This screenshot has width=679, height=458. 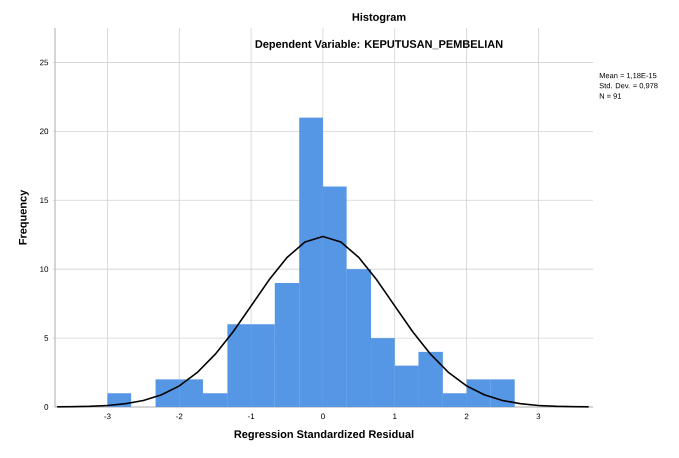 What do you see at coordinates (23, 217) in the screenshot?
I see `y-axis-title: Frequency` at bounding box center [23, 217].